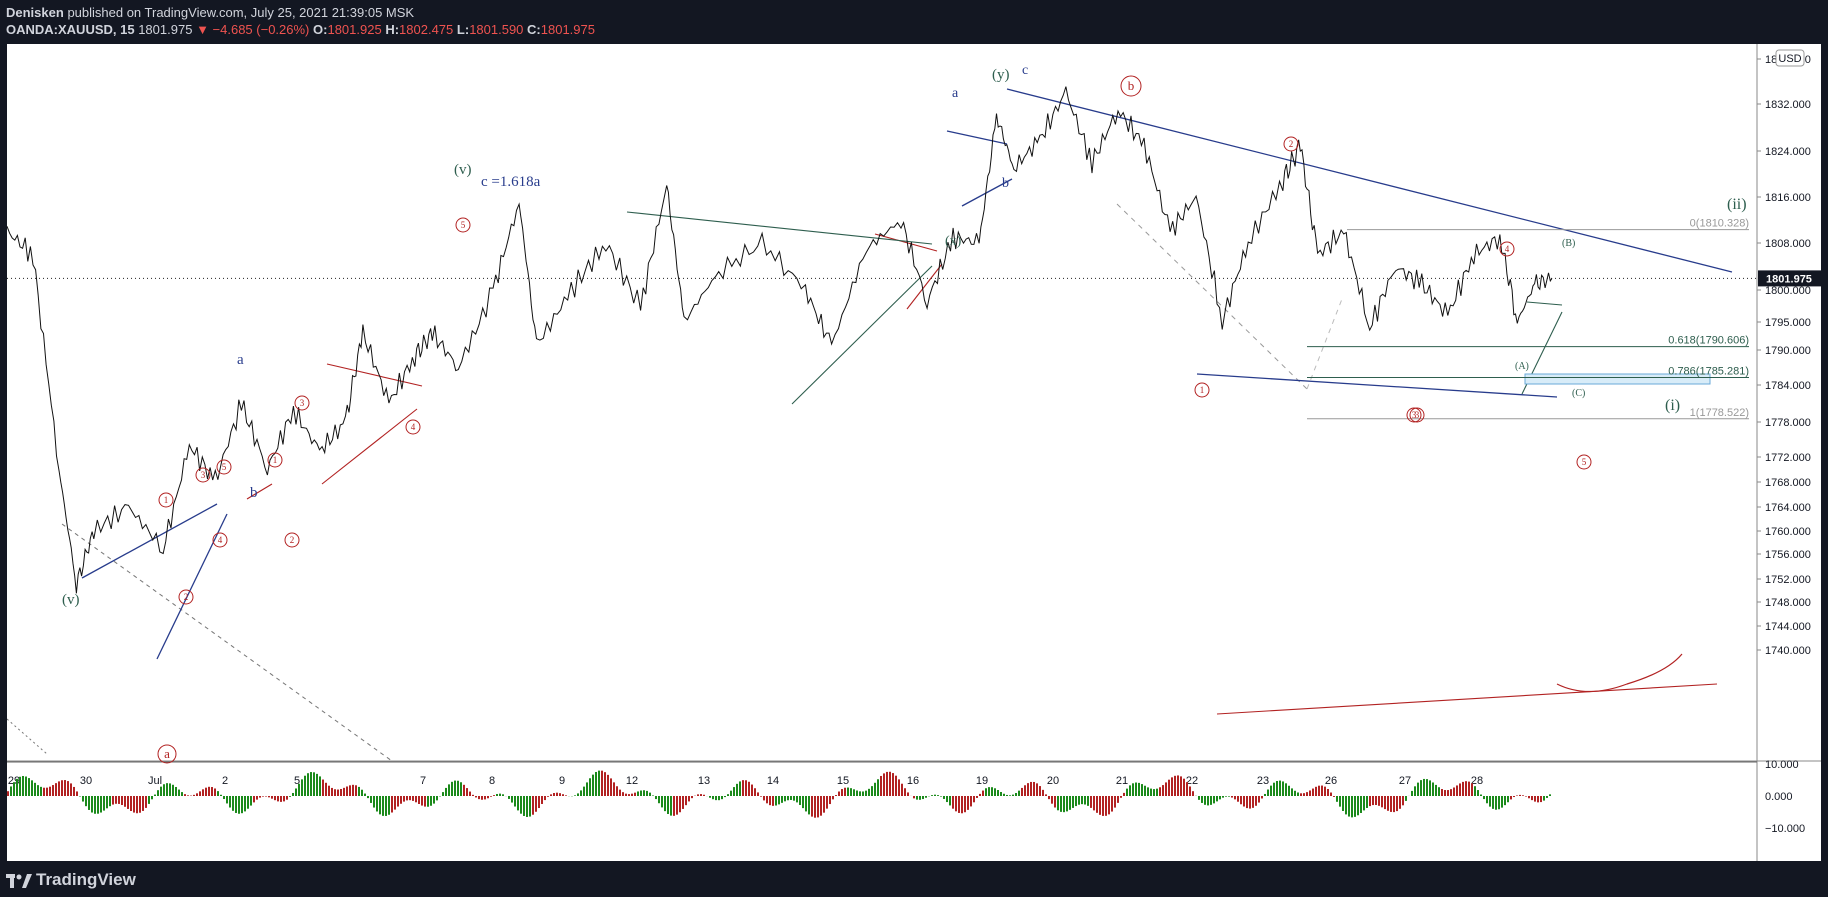 This screenshot has width=1828, height=897. What do you see at coordinates (1001, 75) in the screenshot?
I see `wave-label-y: (y)` at bounding box center [1001, 75].